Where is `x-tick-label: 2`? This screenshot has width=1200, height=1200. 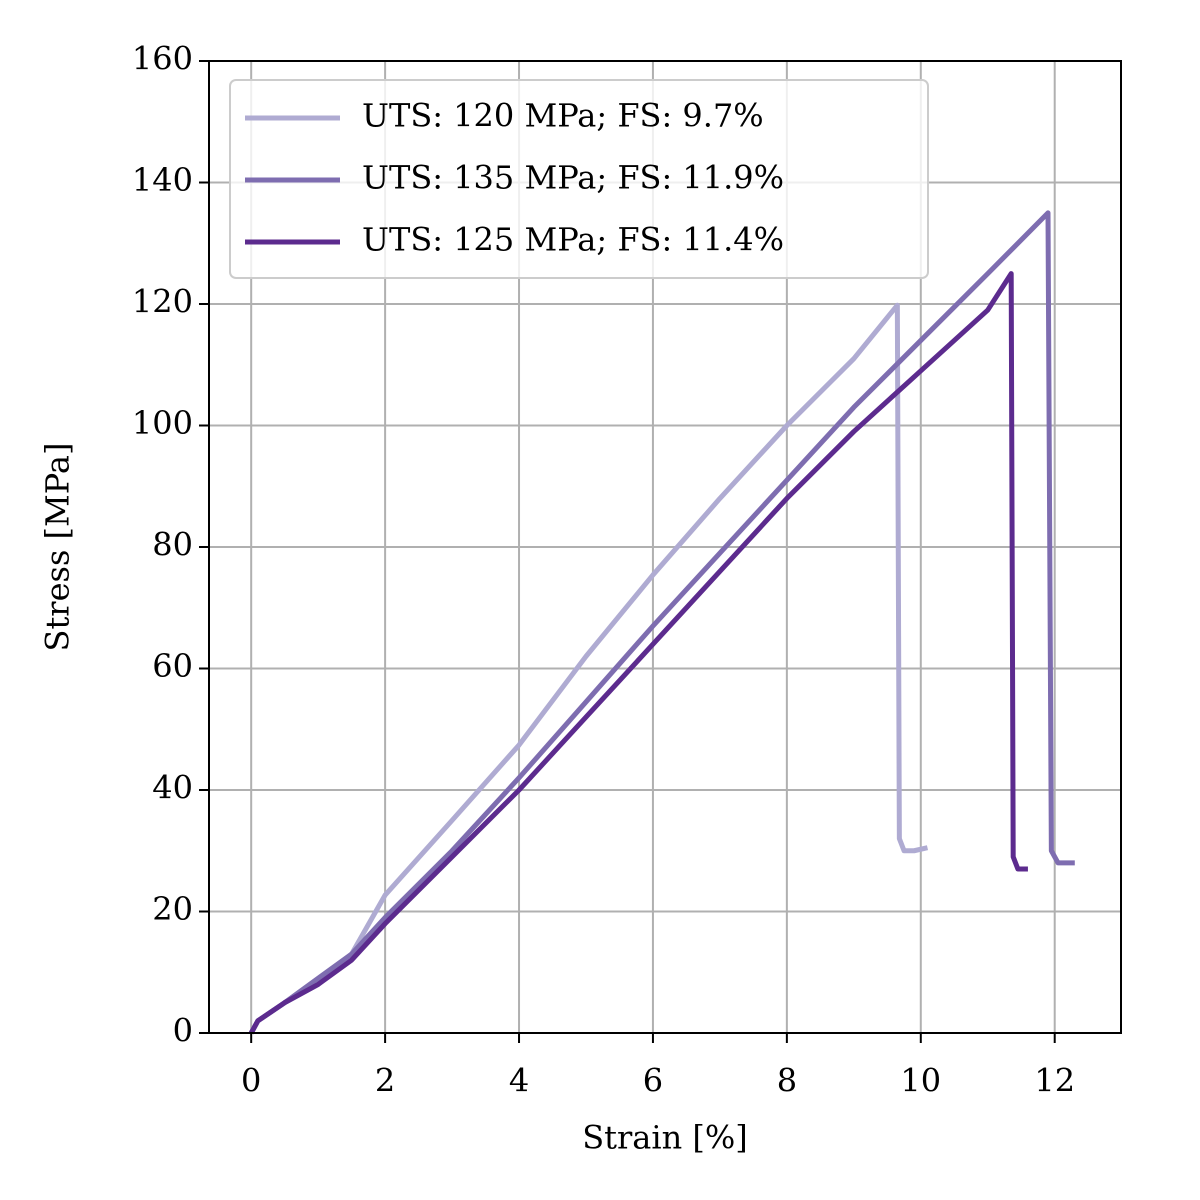
x-tick-label: 2 is located at coordinates (385, 1081).